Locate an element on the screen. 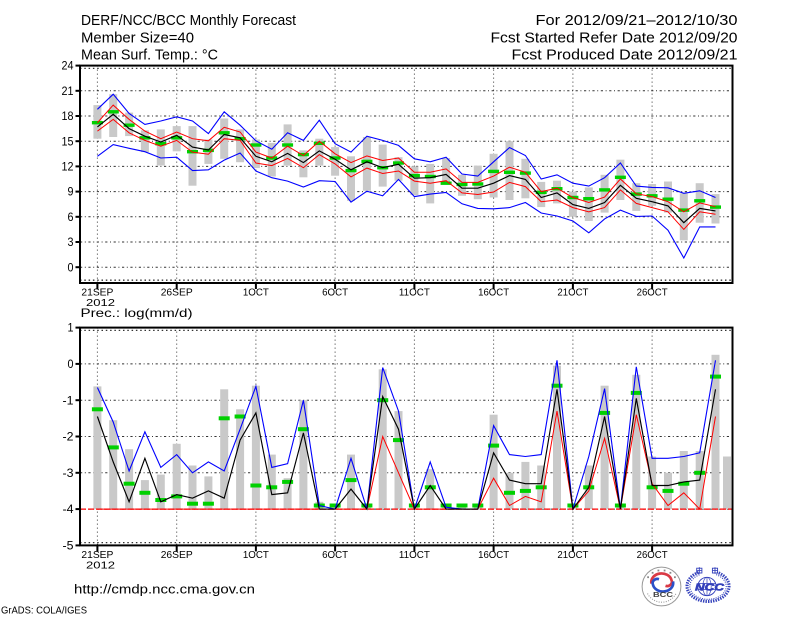 Image resolution: width=800 pixels, height=618 pixels. svg-text: -1 is located at coordinates (68, 400).